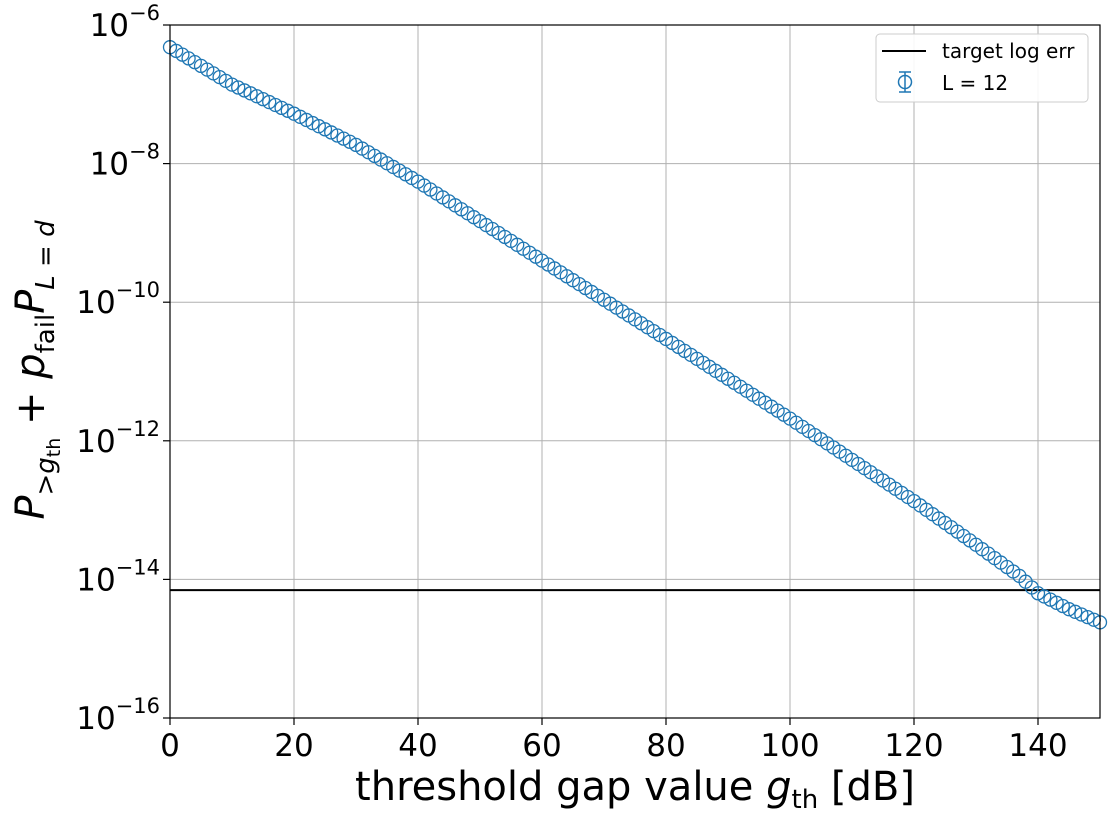 The width and height of the screenshot is (1108, 820). I want to click on legend-marker-swatch, so click(905, 82).